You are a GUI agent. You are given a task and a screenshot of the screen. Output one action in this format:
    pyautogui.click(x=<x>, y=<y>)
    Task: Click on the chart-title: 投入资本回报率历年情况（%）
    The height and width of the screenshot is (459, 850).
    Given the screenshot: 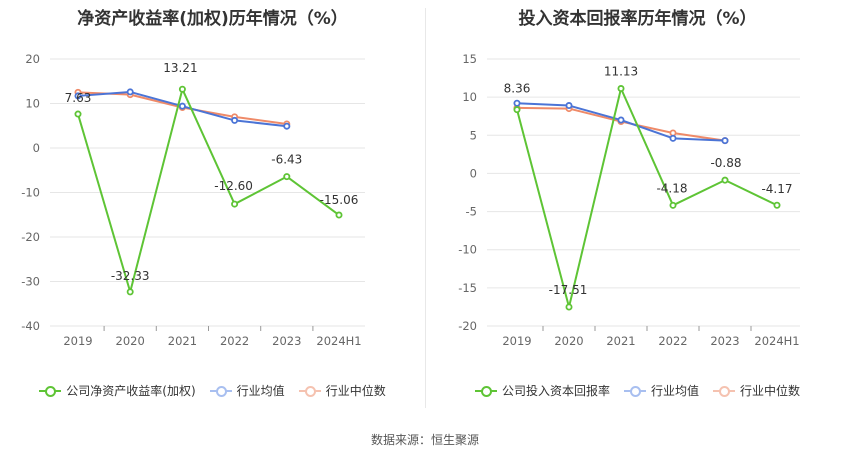 What is the action you would take?
    pyautogui.click(x=637, y=19)
    